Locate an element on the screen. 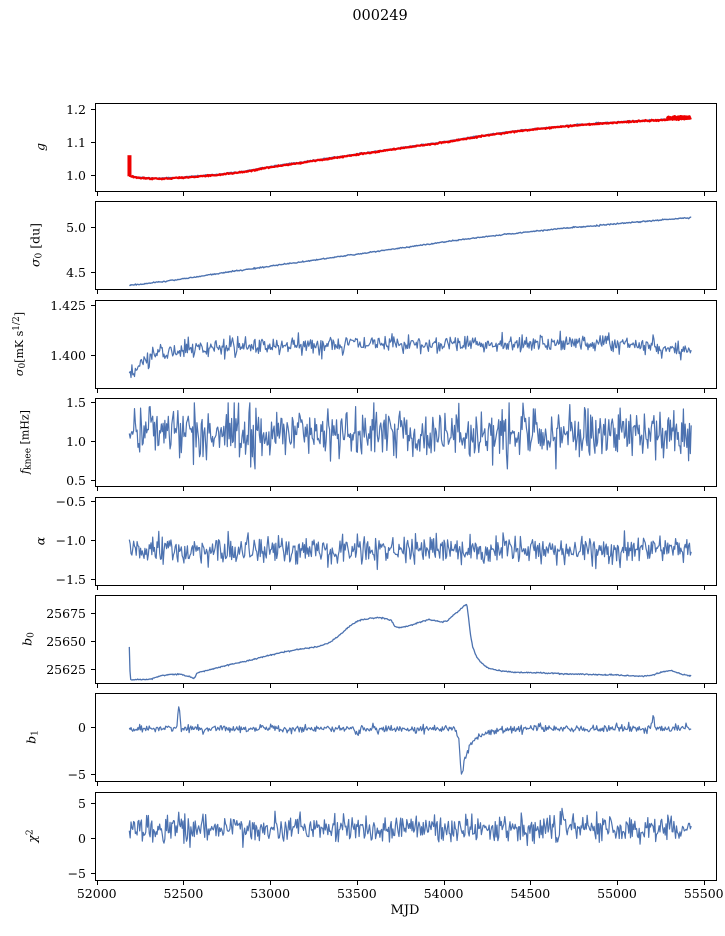 The width and height of the screenshot is (725, 936). y-tick-label: −1.0 is located at coordinates (70, 540).